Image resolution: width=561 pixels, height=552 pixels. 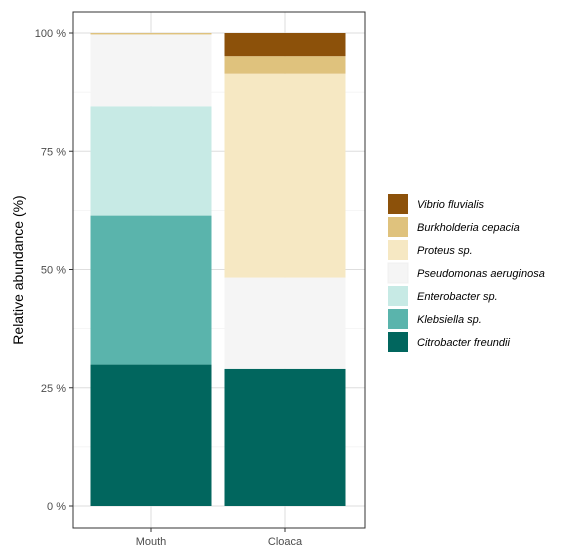 I want to click on bar-segment-mouth-enterobacter-sp, so click(x=151, y=161).